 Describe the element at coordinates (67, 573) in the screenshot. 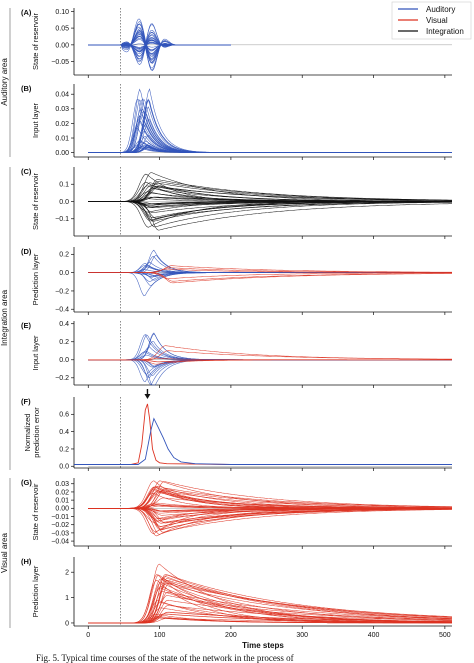

I see `y-tick-label: 2` at that location.